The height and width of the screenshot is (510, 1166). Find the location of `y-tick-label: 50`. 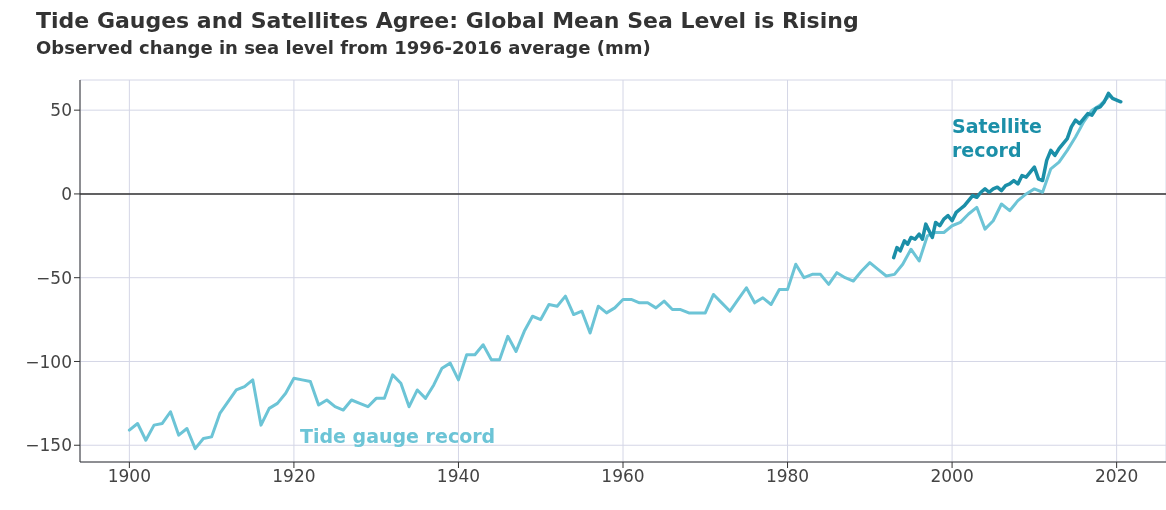

y-tick-label: 50 is located at coordinates (61, 110).